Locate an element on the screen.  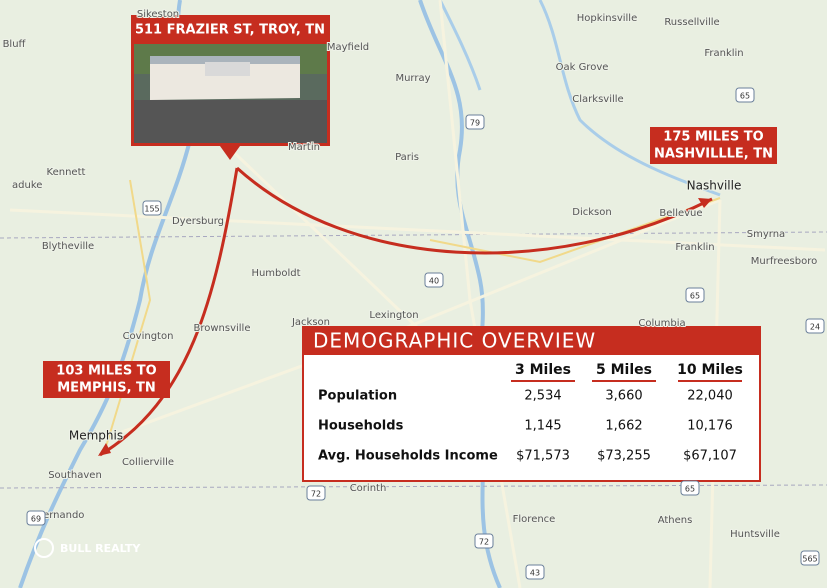
city-label: Collierville is located at coordinates (148, 462).